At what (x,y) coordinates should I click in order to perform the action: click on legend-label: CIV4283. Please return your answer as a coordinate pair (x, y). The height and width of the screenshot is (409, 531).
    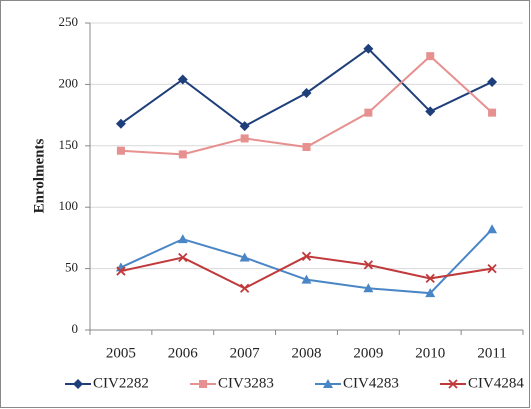
    Looking at the image, I should click on (371, 383).